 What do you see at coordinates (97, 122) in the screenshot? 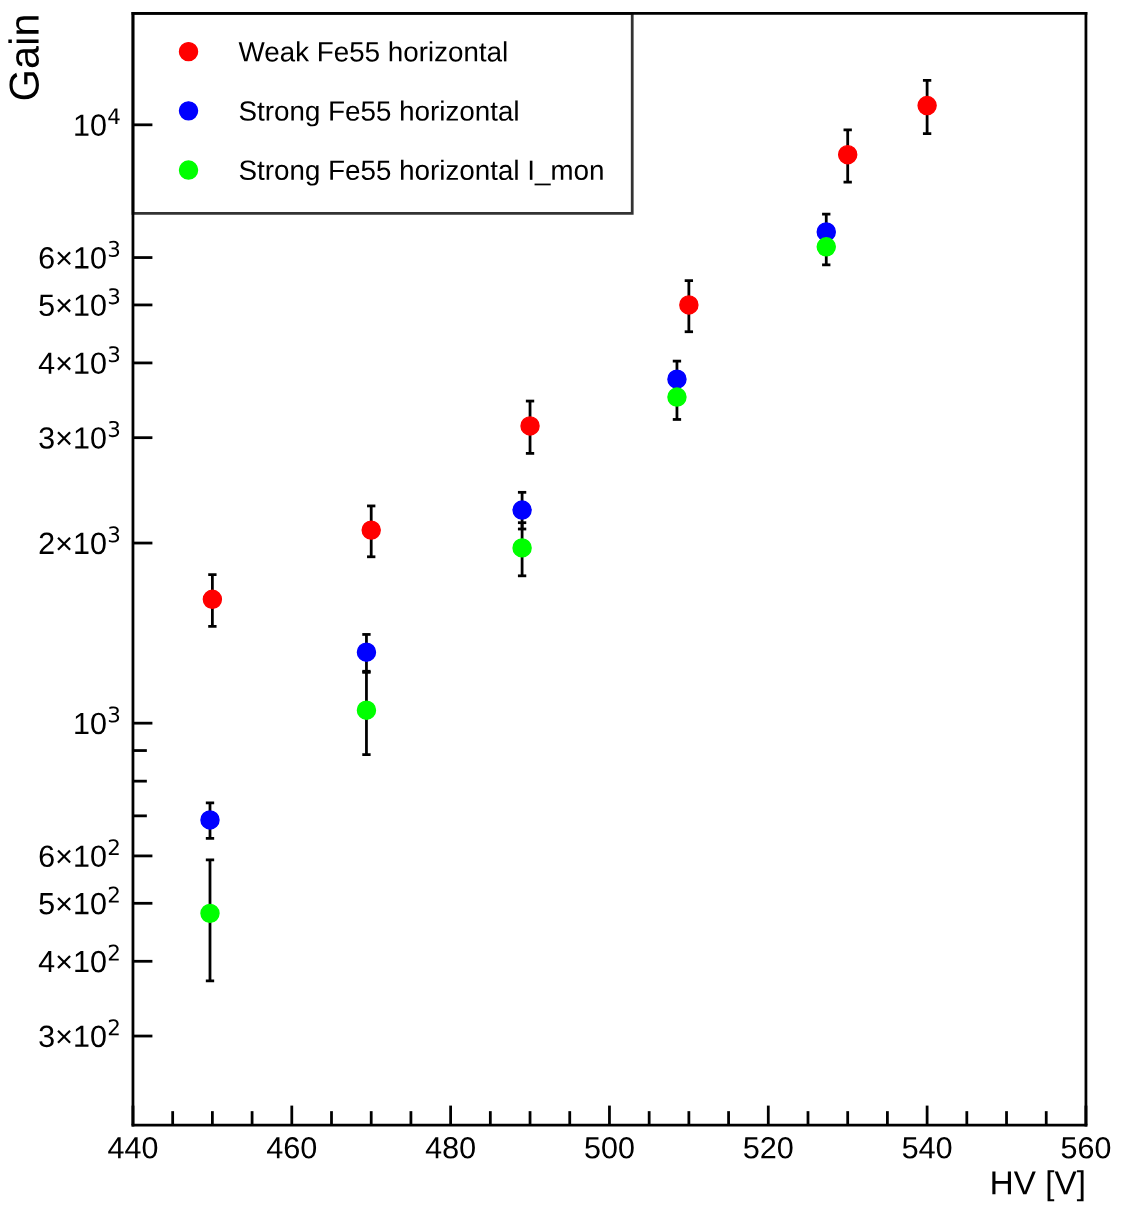
I see `y-tick-label: 10$^{4}$` at bounding box center [97, 122].